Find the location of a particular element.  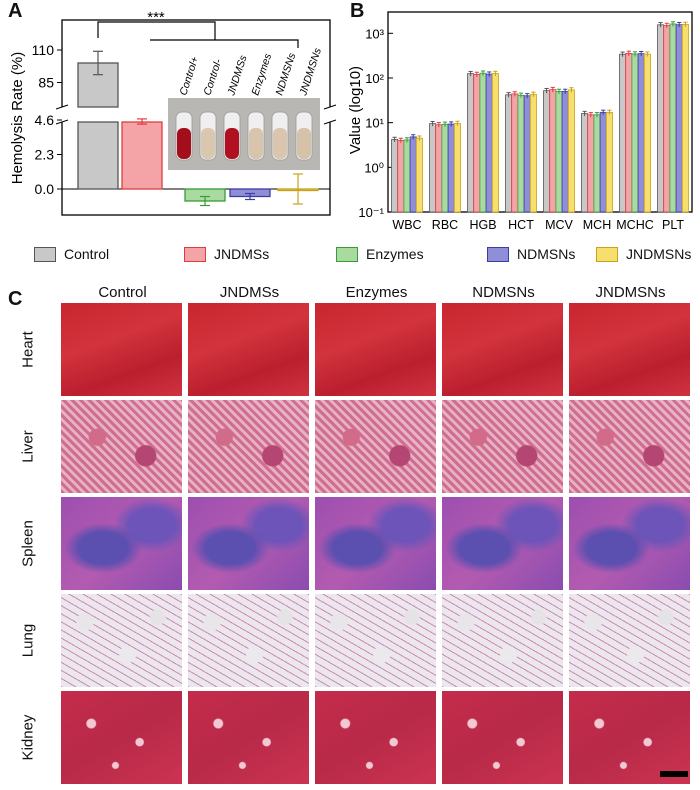

column-label: Enzymes is located at coordinates (376, 292).